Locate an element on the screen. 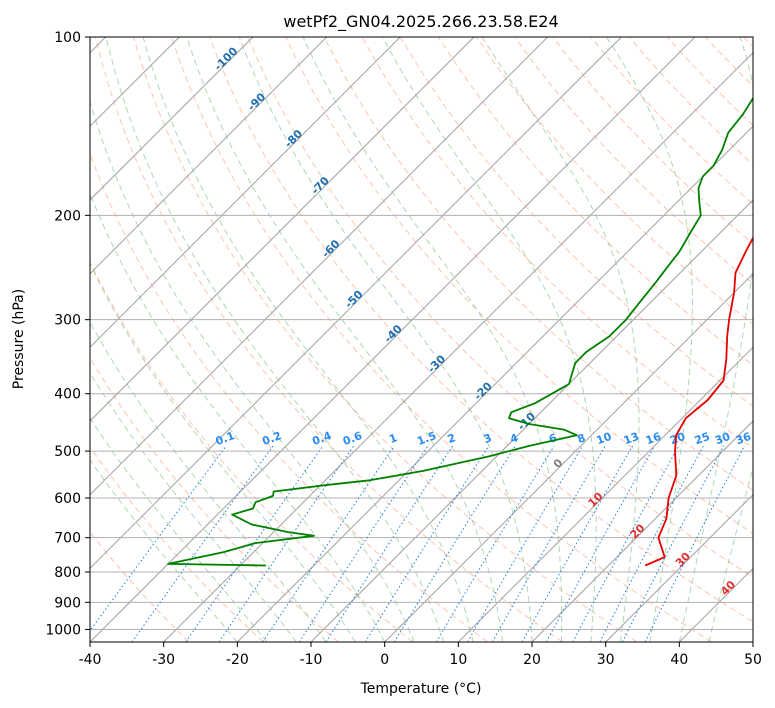 The image size is (775, 708). y-tick-label: 900 is located at coordinates (67, 603).